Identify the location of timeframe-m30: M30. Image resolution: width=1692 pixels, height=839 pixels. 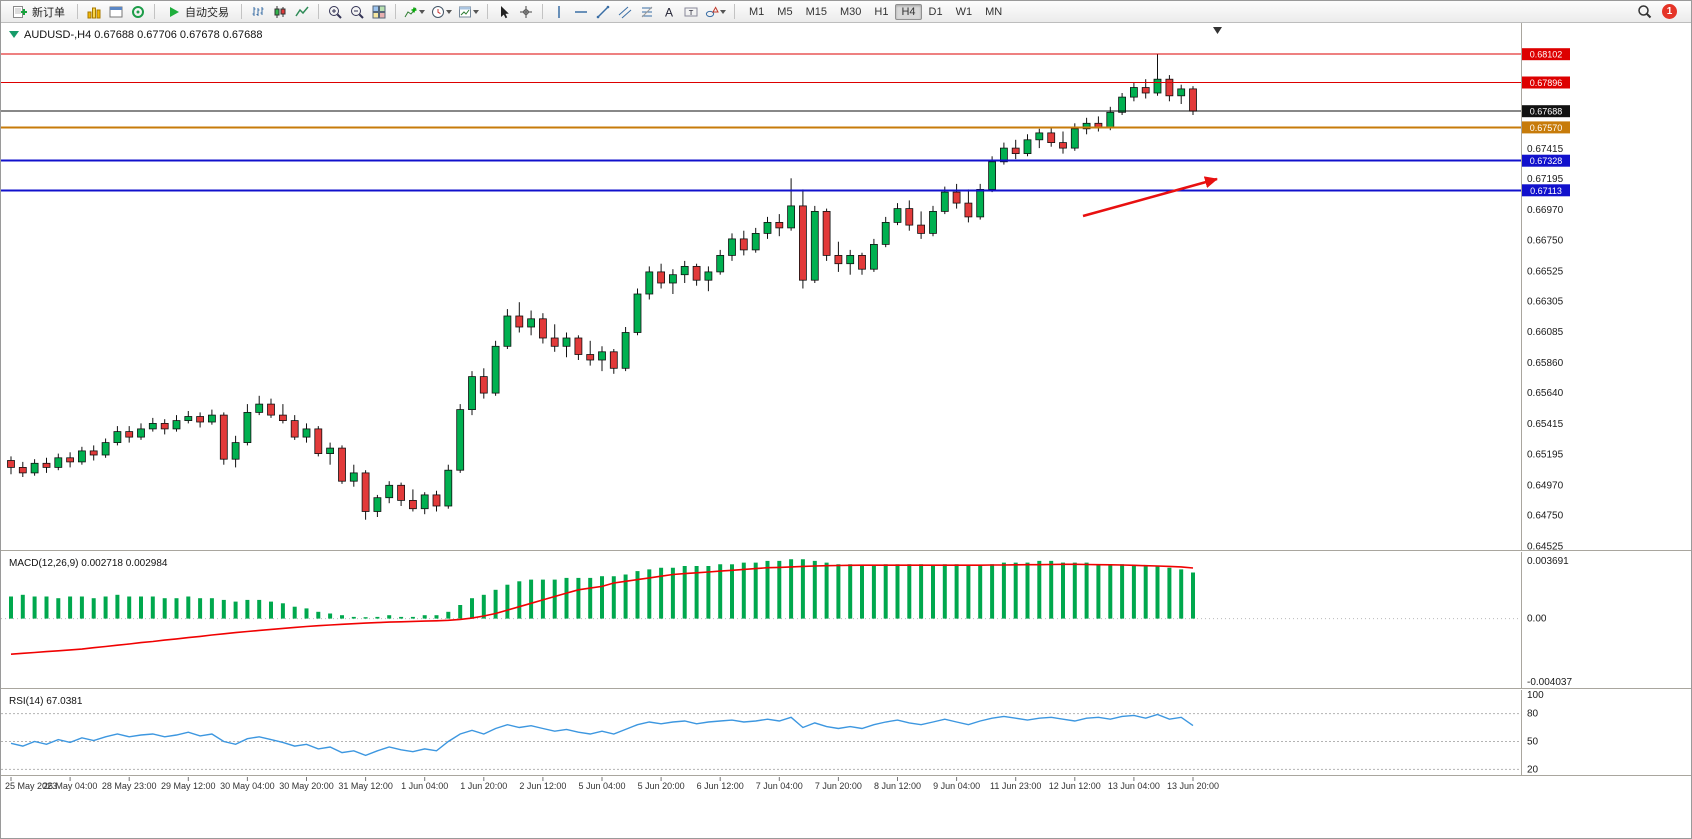
(850, 11).